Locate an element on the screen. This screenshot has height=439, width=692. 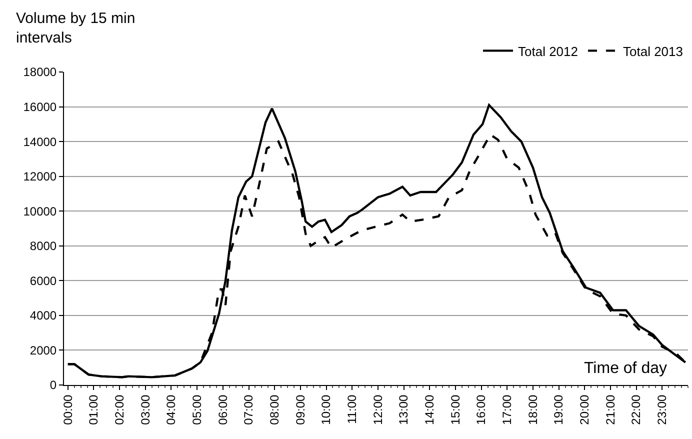
x-tick-label: 21:00 is located at coordinates (610, 409).